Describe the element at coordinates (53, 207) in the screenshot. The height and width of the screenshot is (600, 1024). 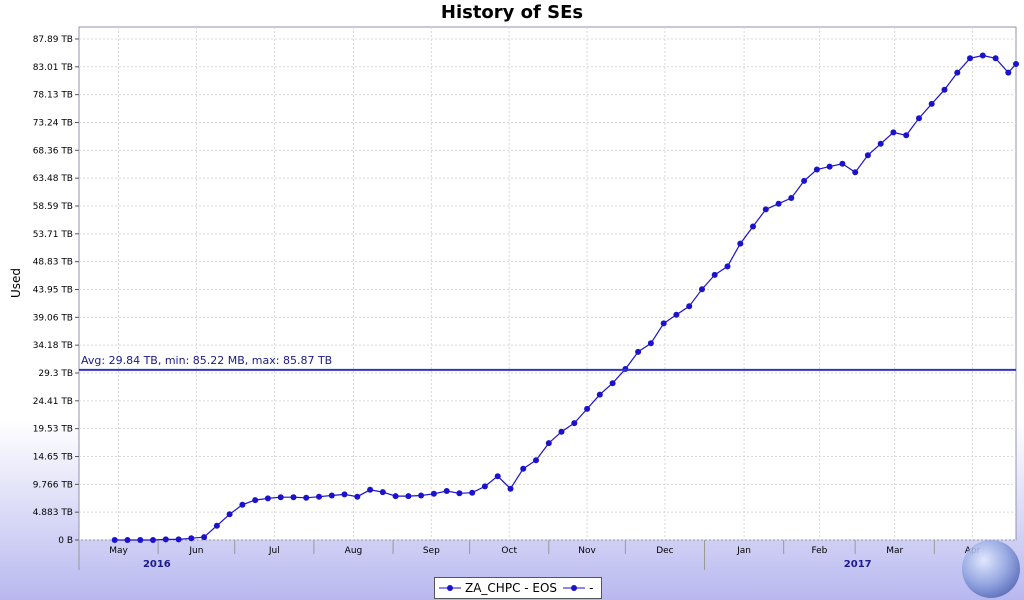
I see `y-tick-label: 58.59 TB` at that location.